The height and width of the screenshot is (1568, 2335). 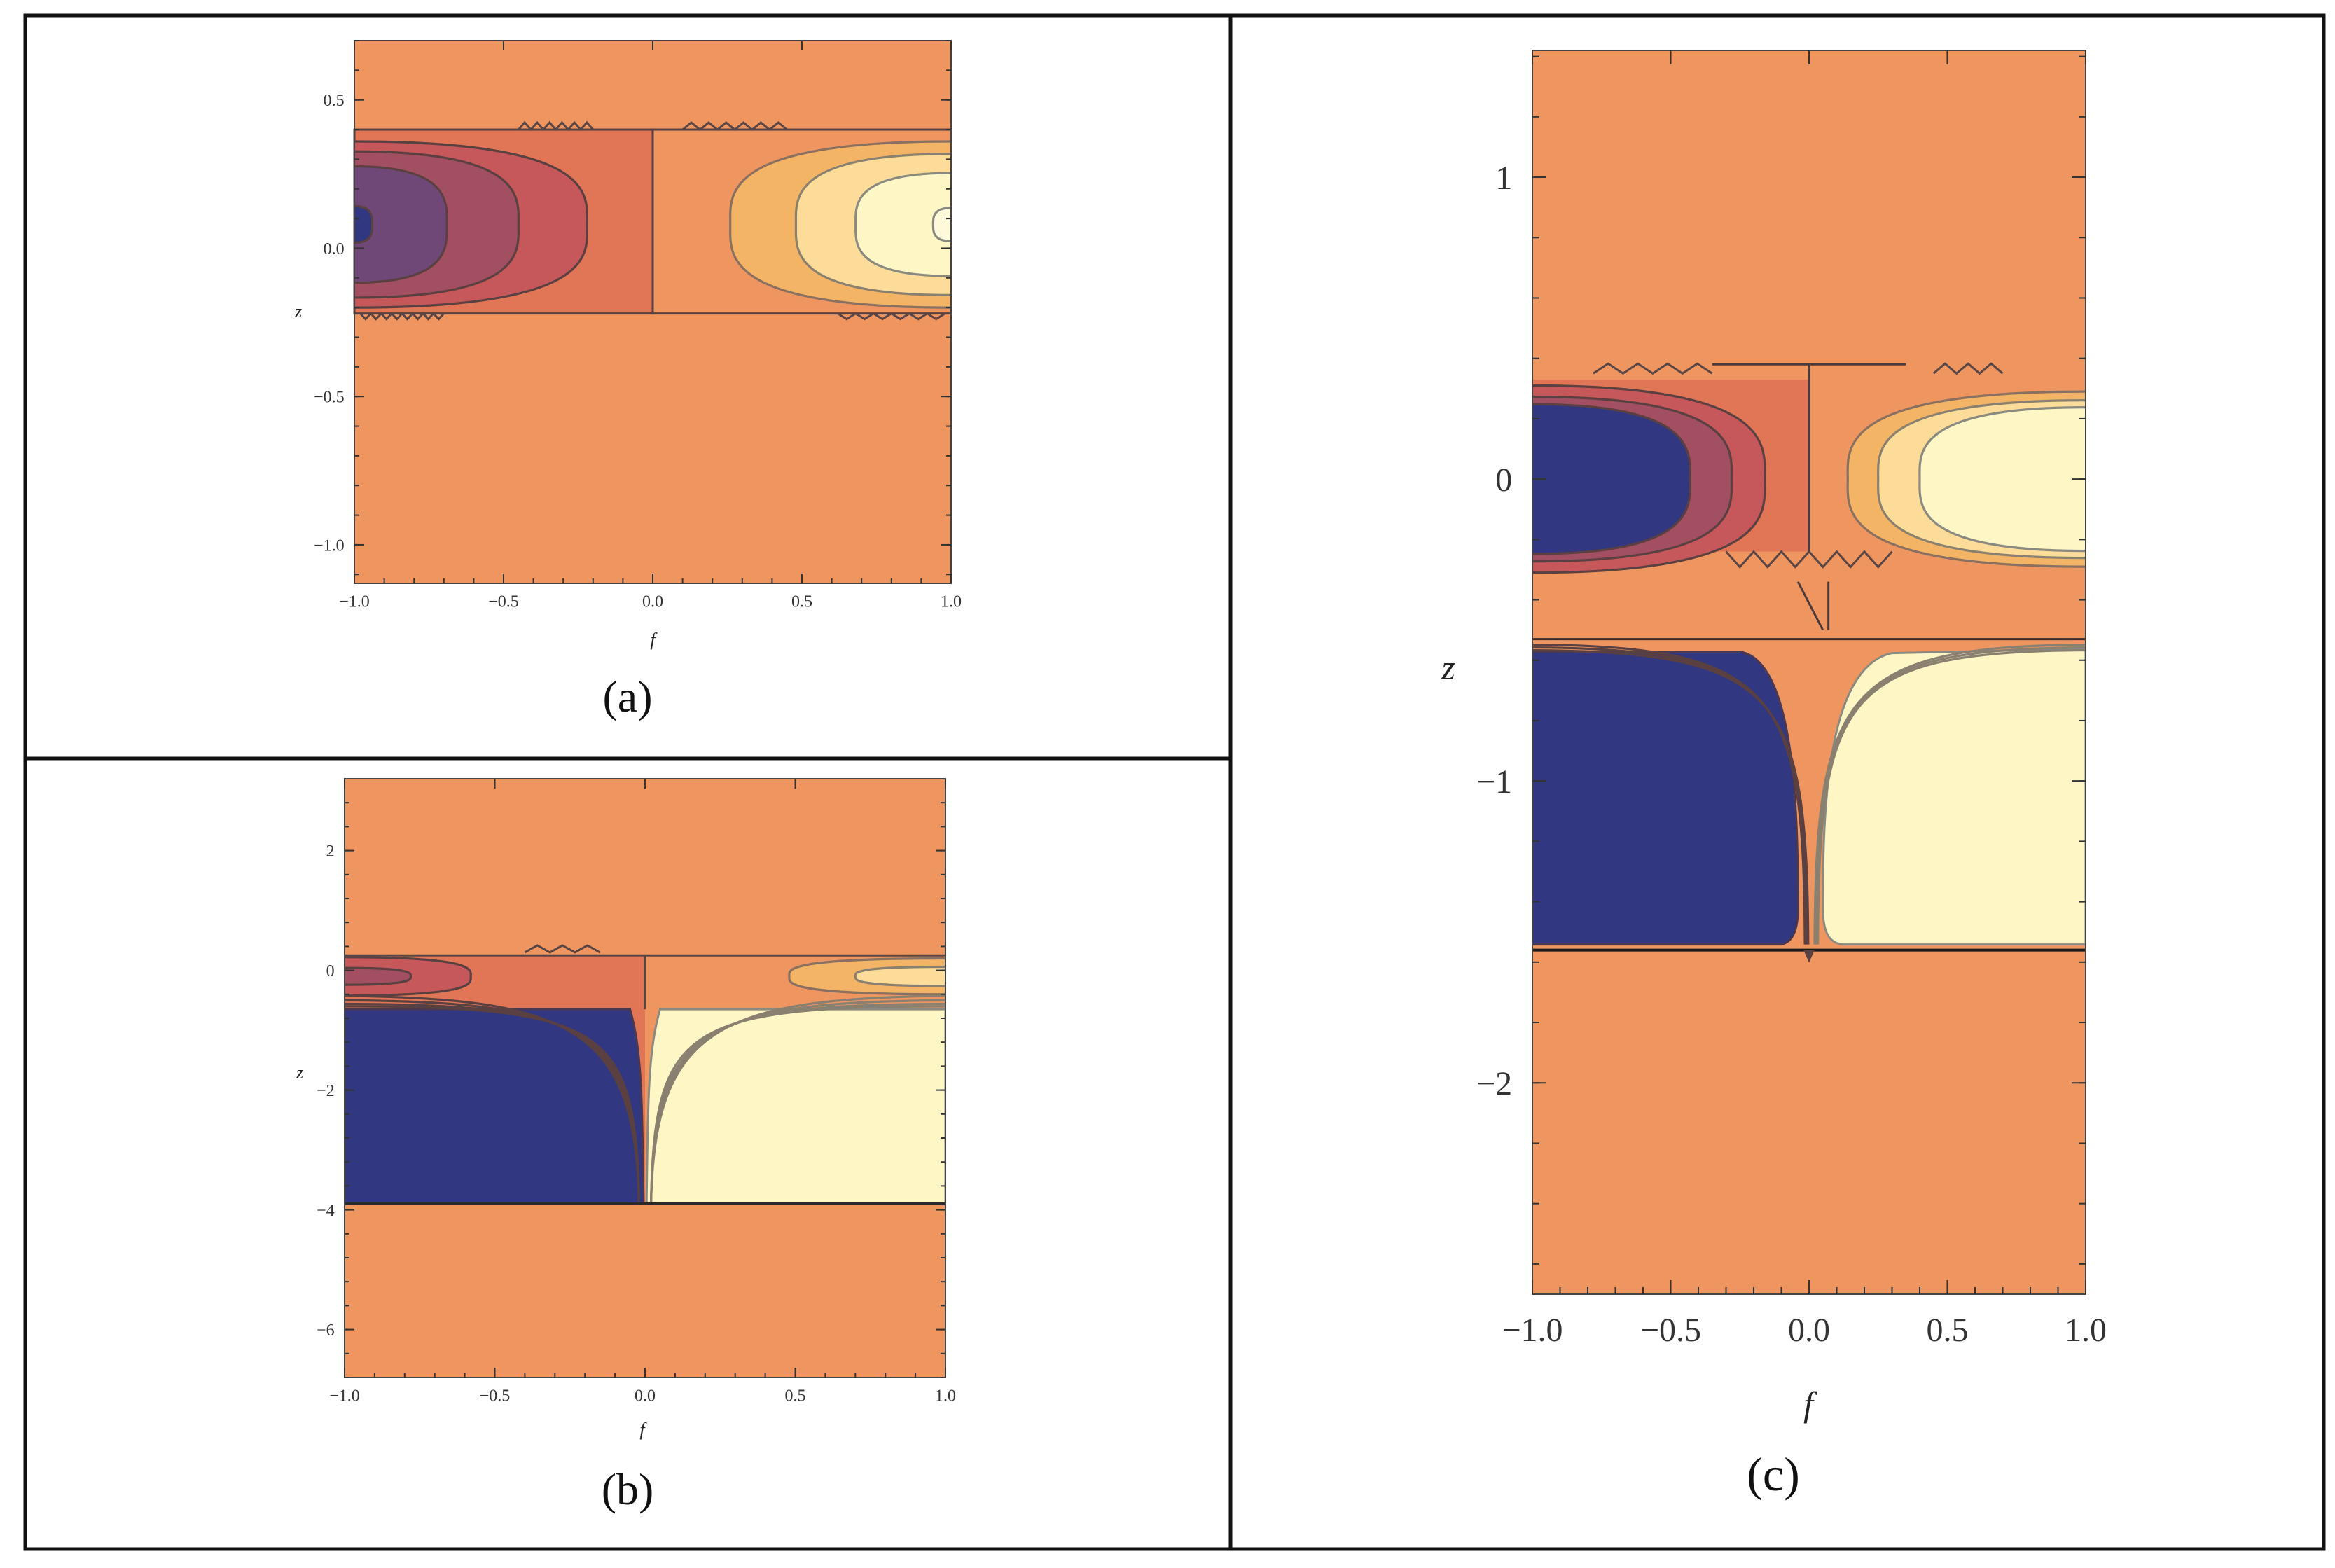 I want to click on b-y-axis-title: z, so click(x=299, y=1072).